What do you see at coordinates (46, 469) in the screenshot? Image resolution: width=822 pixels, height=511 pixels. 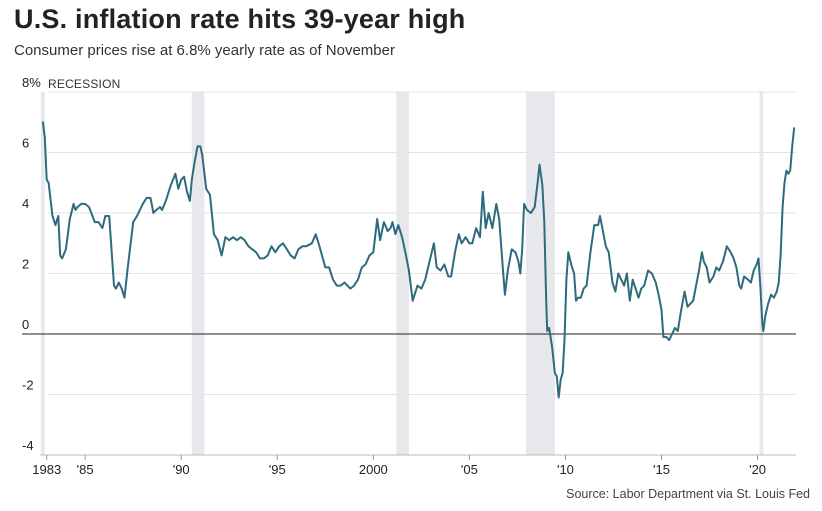 I see `x-tick-label: 1983` at bounding box center [46, 469].